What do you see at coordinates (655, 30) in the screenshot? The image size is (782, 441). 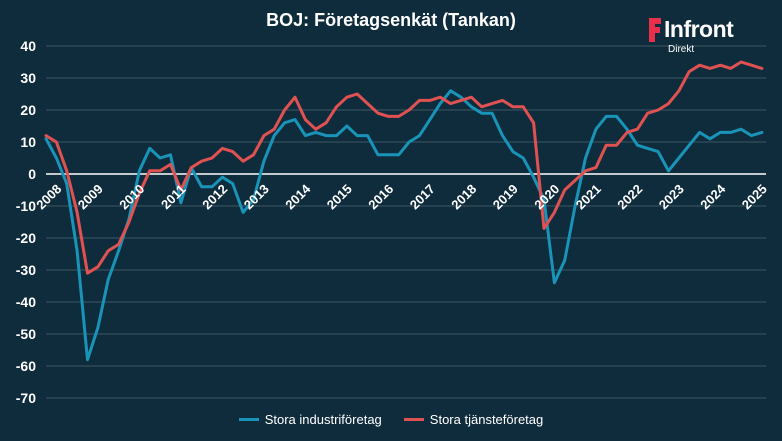 I see `infront-flag-icon` at bounding box center [655, 30].